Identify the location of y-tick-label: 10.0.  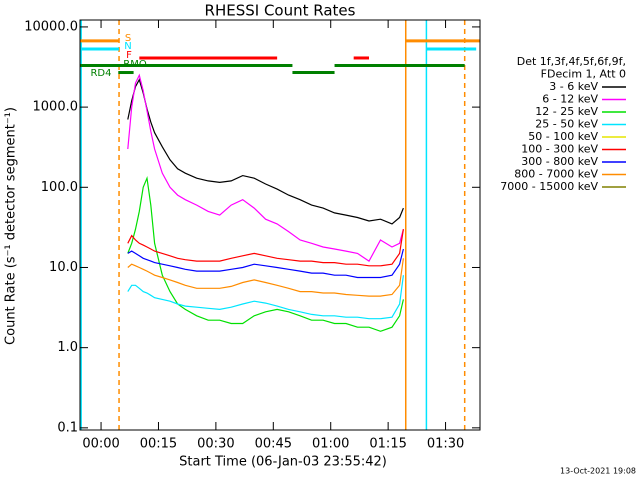
(63, 267).